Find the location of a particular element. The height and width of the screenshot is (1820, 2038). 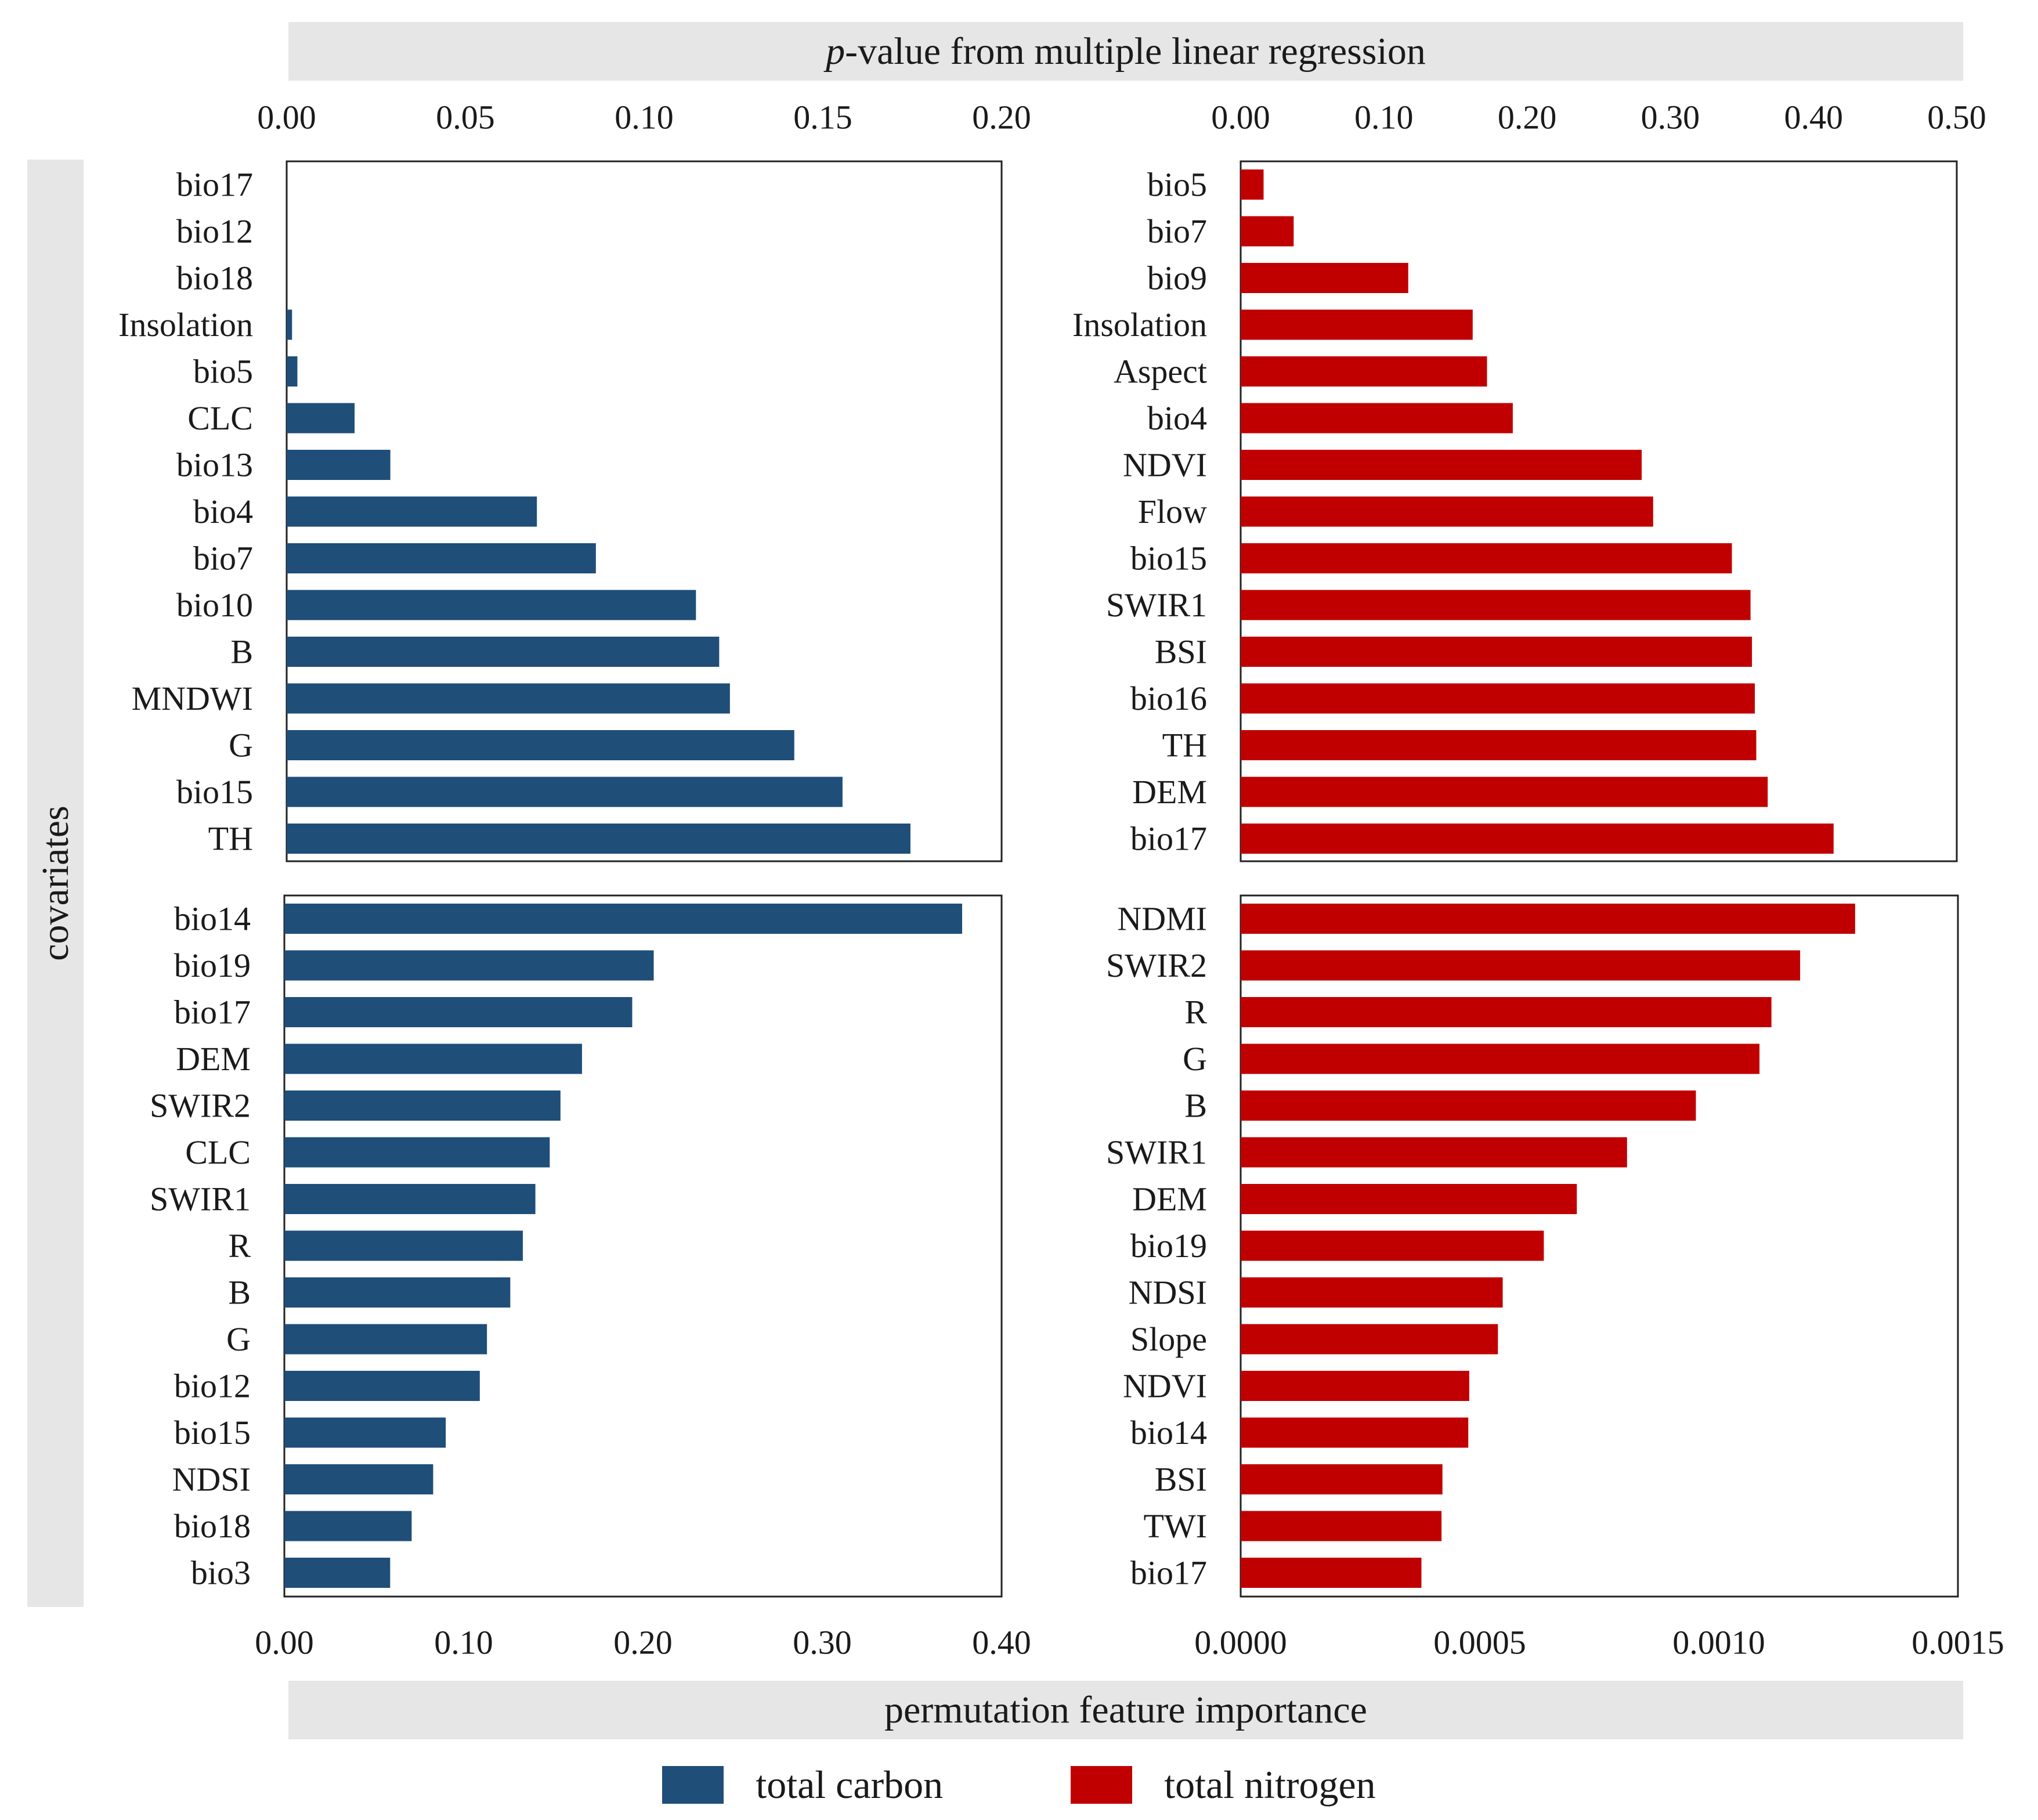

category-label: bio16 is located at coordinates (1168, 699).